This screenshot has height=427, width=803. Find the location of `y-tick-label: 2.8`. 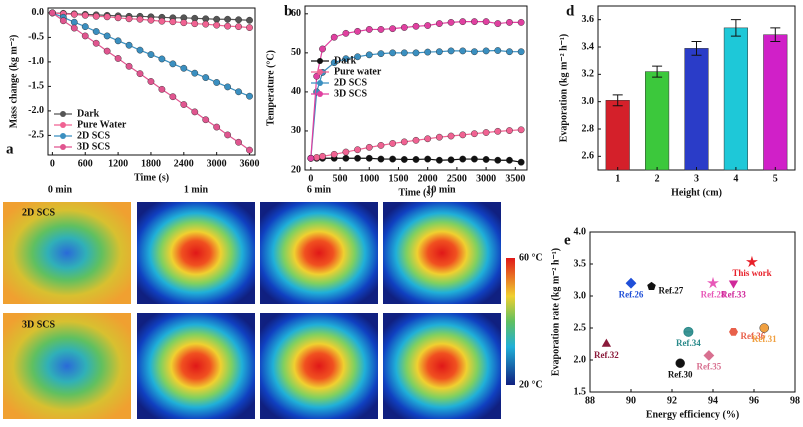

y-tick-label: 2.8 is located at coordinates (588, 128).